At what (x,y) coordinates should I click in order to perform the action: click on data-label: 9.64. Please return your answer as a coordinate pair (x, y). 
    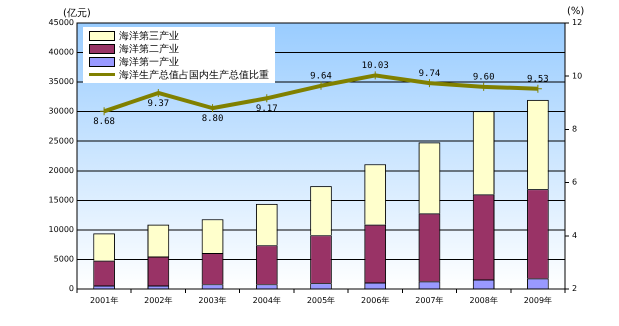
    Looking at the image, I should click on (321, 77).